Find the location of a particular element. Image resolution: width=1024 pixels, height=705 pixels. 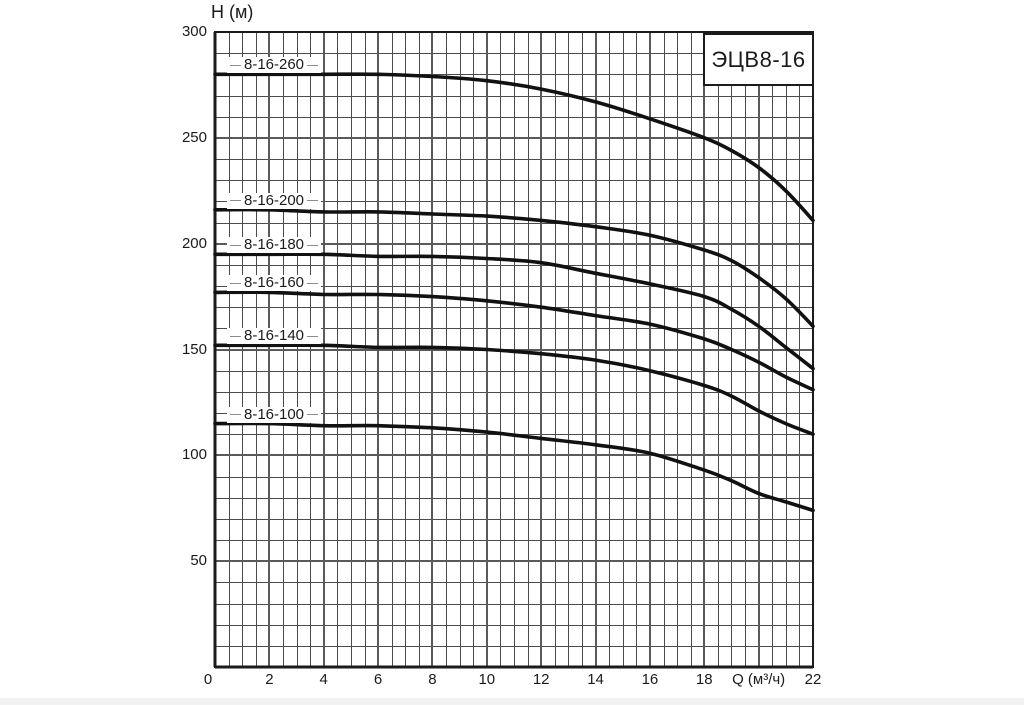

x-tick-label: 16 is located at coordinates (650, 679).